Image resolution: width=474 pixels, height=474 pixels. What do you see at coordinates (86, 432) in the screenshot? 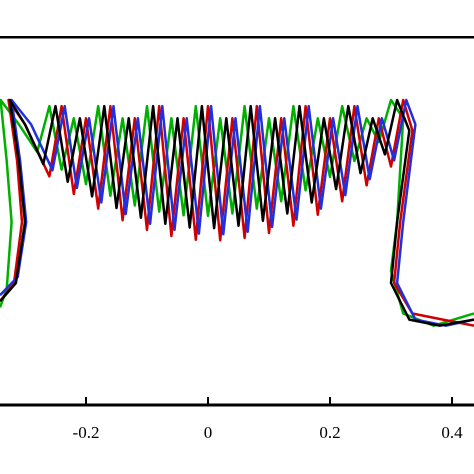
I see `x-tick-label: -0.2` at bounding box center [86, 432].